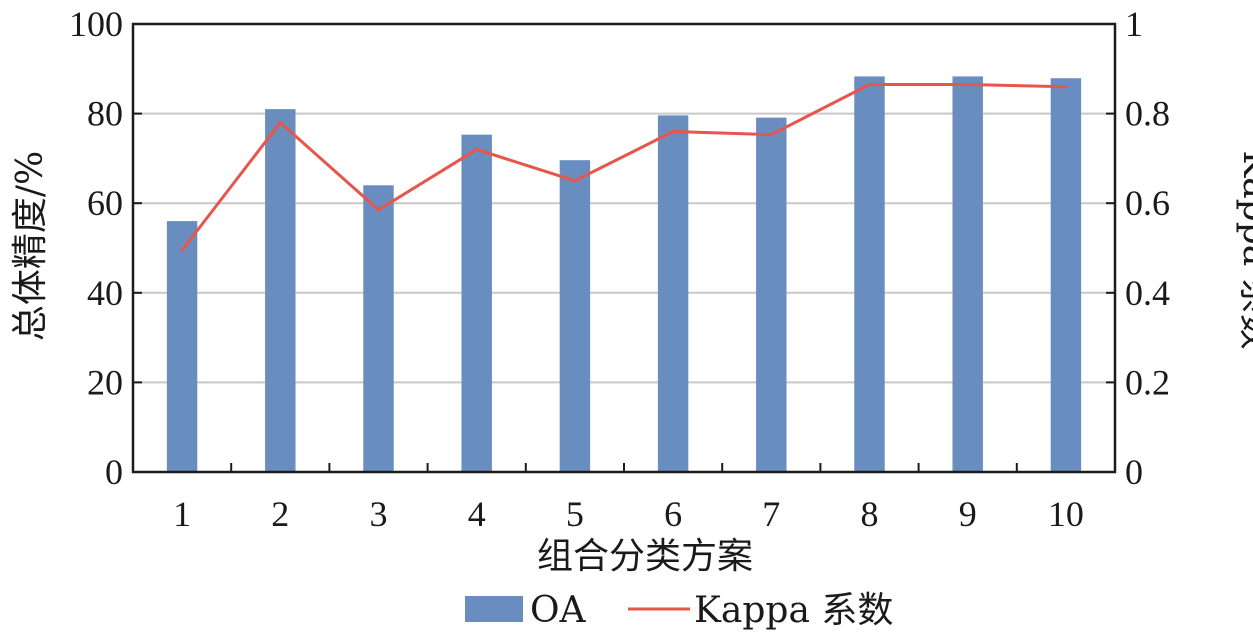 Image resolution: width=1253 pixels, height=636 pixels. I want to click on y-axis-title: 总体精度/%, so click(30, 246).